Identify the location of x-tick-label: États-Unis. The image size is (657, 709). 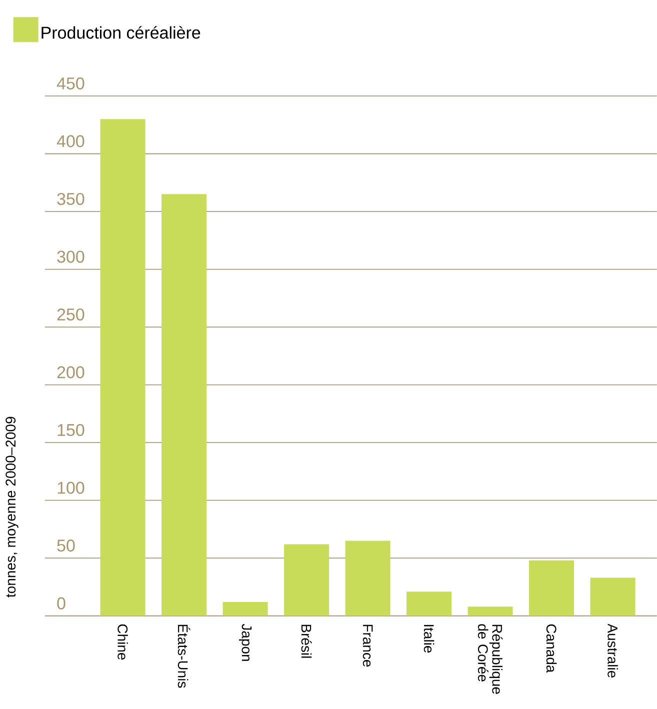
(184, 656).